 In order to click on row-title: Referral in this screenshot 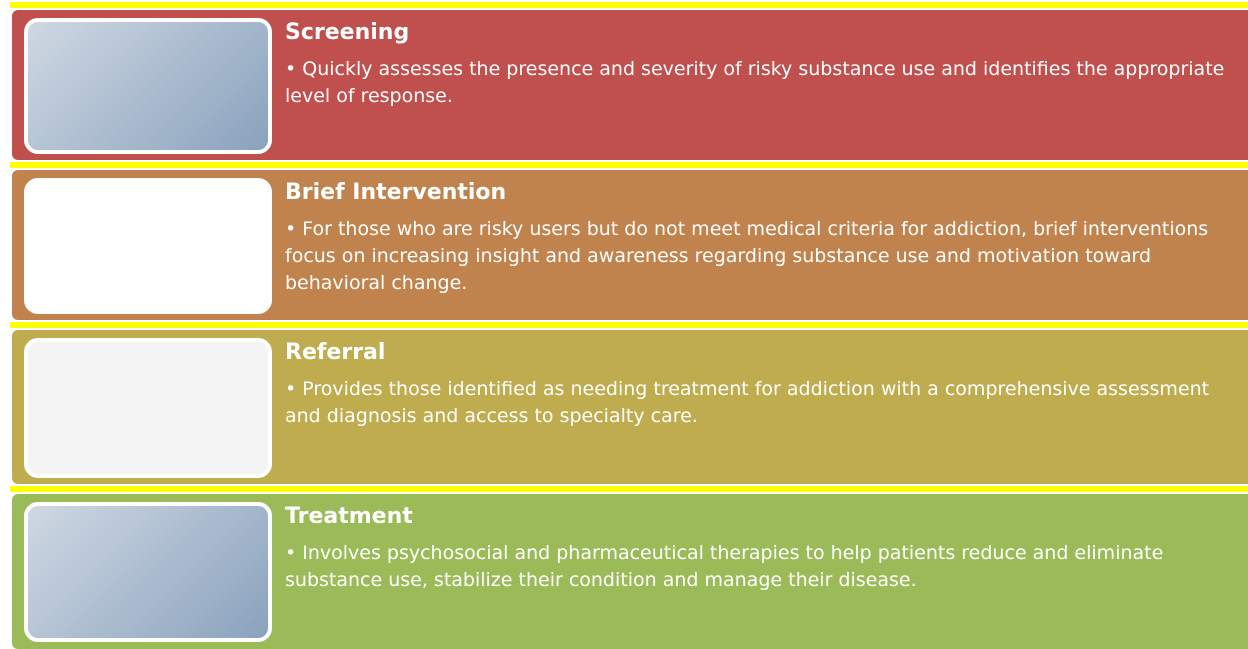, I will do `click(335, 352)`.